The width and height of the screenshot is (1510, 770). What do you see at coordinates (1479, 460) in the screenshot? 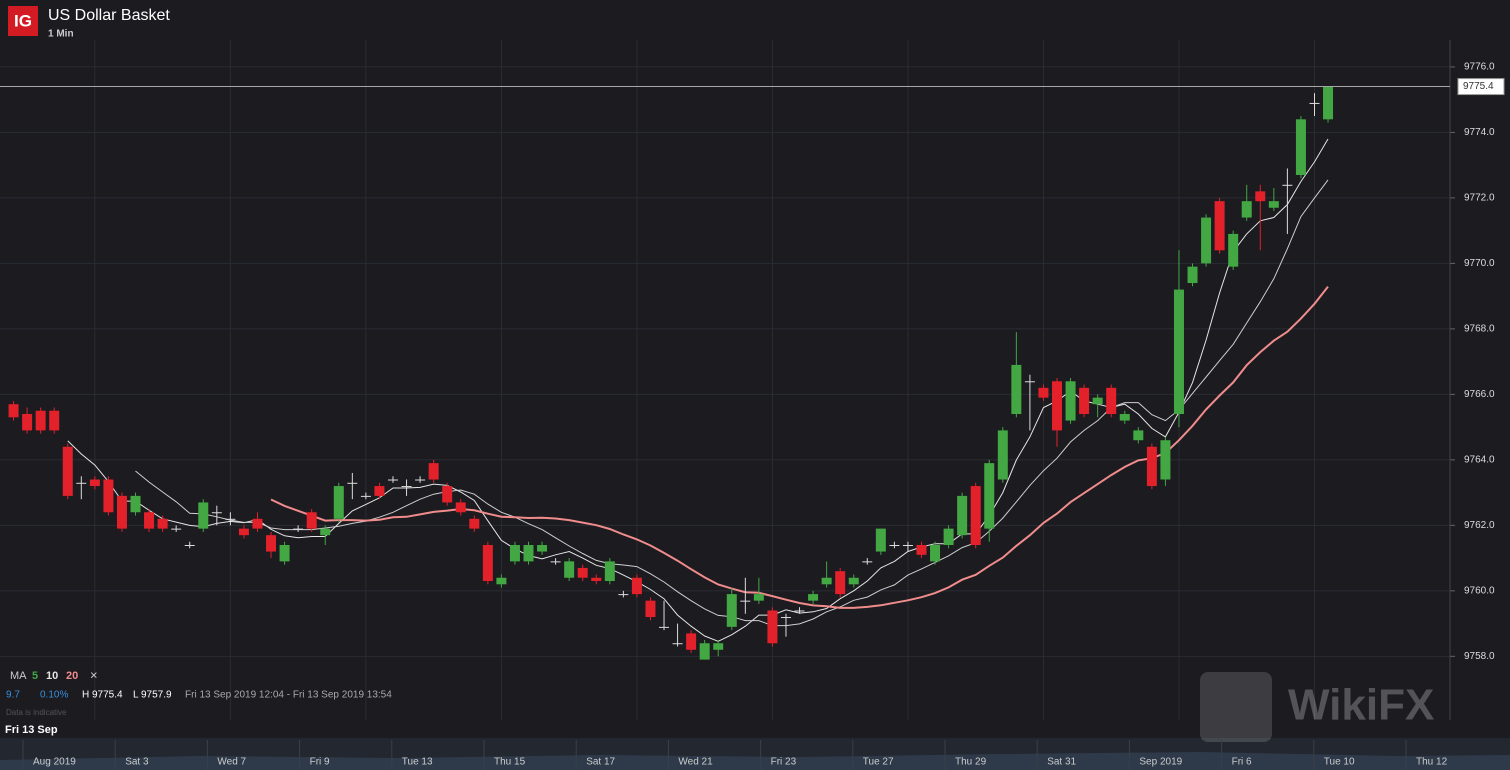
I see `y-tick-label: 9764.0` at bounding box center [1479, 460].